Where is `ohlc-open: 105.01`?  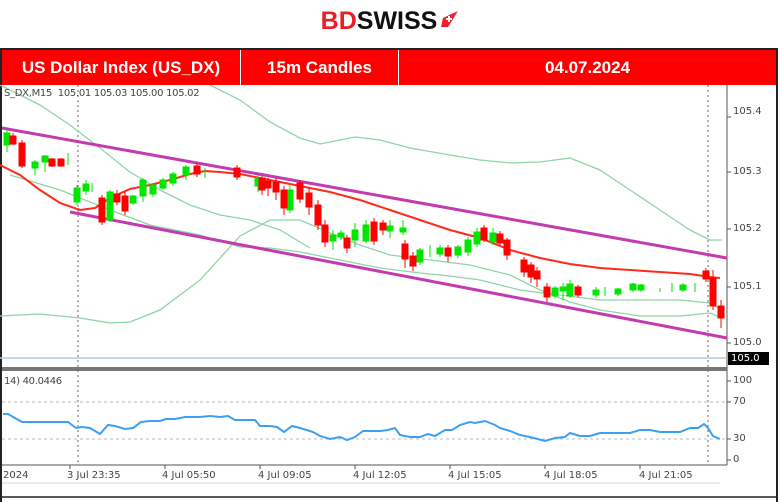
ohlc-open: 105.01 is located at coordinates (74, 93).